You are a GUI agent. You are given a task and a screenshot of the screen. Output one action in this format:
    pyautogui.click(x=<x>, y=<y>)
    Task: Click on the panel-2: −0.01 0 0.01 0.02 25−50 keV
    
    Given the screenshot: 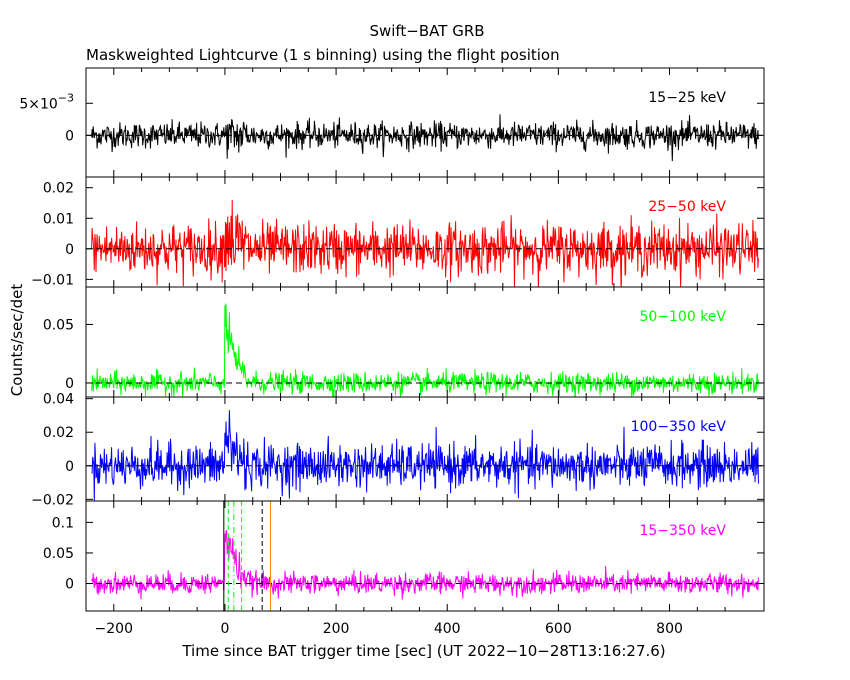 What is the action you would take?
    pyautogui.click(x=398, y=232)
    